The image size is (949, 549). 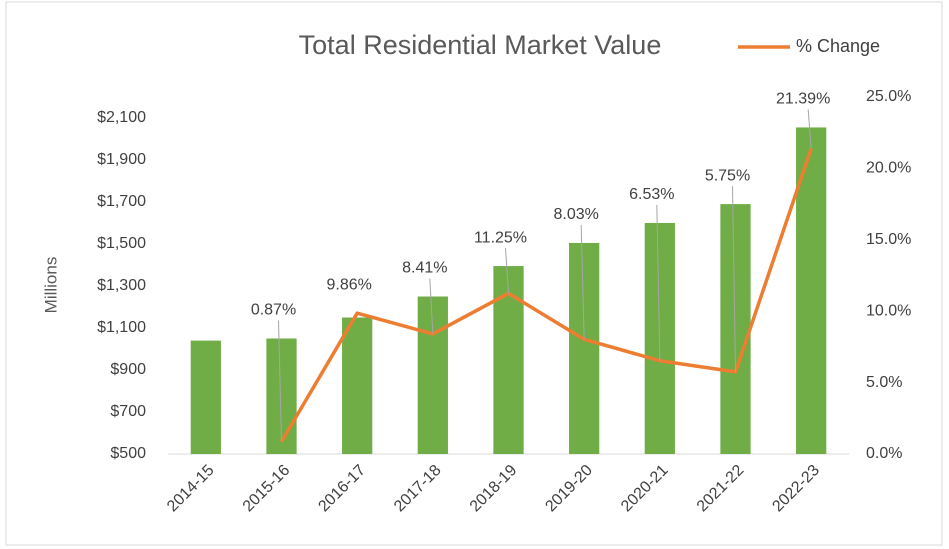 I want to click on y2-tick-label: 5.0%, so click(x=884, y=382).